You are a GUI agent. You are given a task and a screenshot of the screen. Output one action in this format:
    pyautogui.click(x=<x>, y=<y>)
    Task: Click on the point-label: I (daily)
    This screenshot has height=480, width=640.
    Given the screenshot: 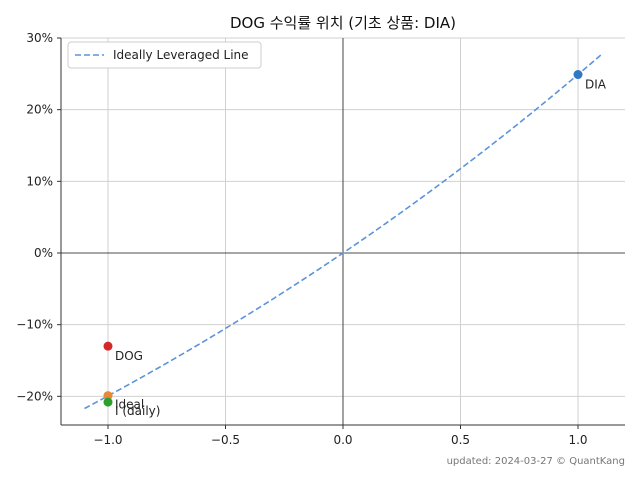 What is the action you would take?
    pyautogui.click(x=137, y=411)
    